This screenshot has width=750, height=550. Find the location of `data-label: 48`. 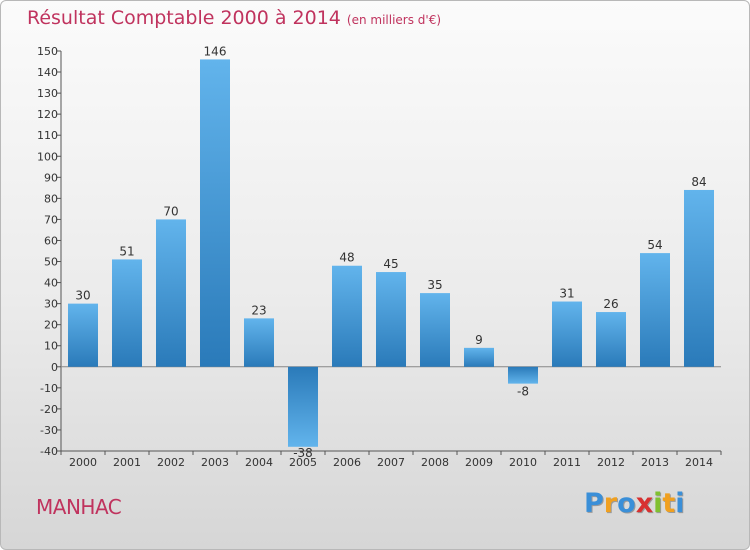

data-label: 48 is located at coordinates (346, 258).